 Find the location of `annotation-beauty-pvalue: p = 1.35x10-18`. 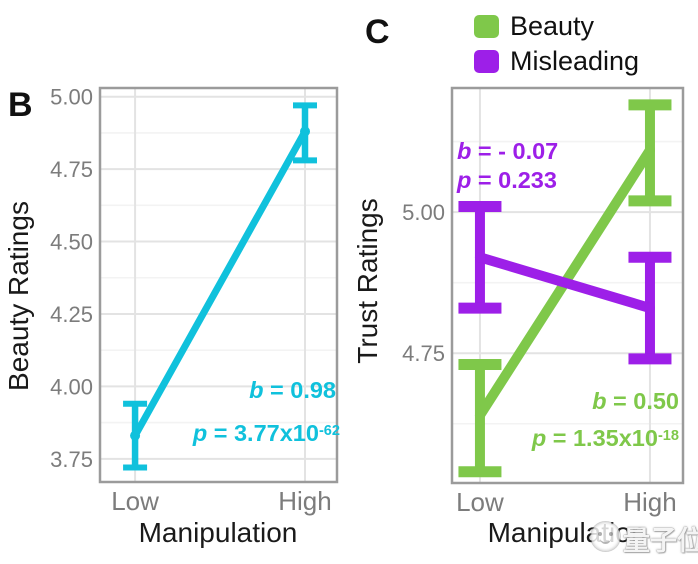

annotation-beauty-pvalue: p = 1.35x10-18 is located at coordinates (605, 438).